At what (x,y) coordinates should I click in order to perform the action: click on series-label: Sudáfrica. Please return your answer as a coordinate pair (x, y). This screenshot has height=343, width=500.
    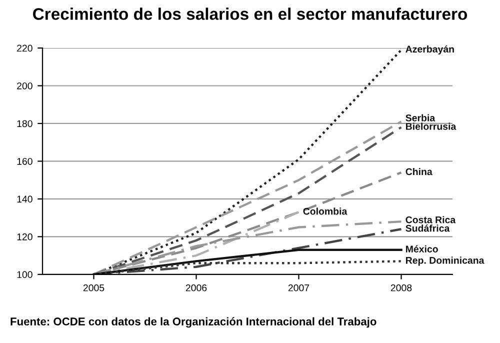
    Looking at the image, I should click on (428, 228).